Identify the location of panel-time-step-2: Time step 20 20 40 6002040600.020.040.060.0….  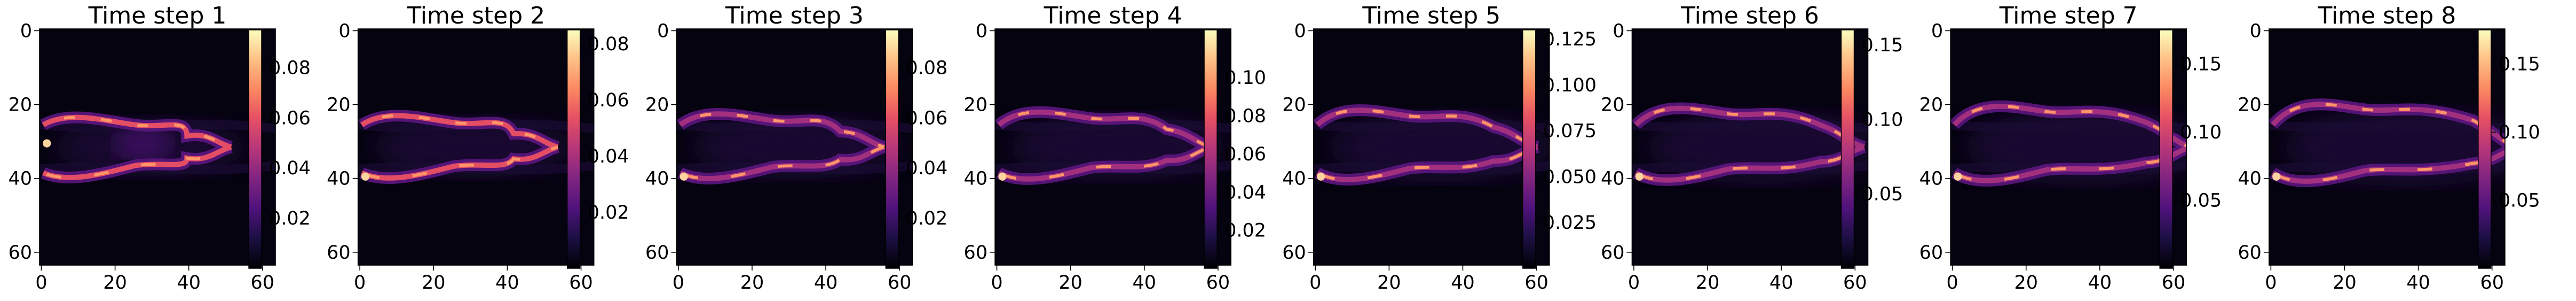
(478, 148).